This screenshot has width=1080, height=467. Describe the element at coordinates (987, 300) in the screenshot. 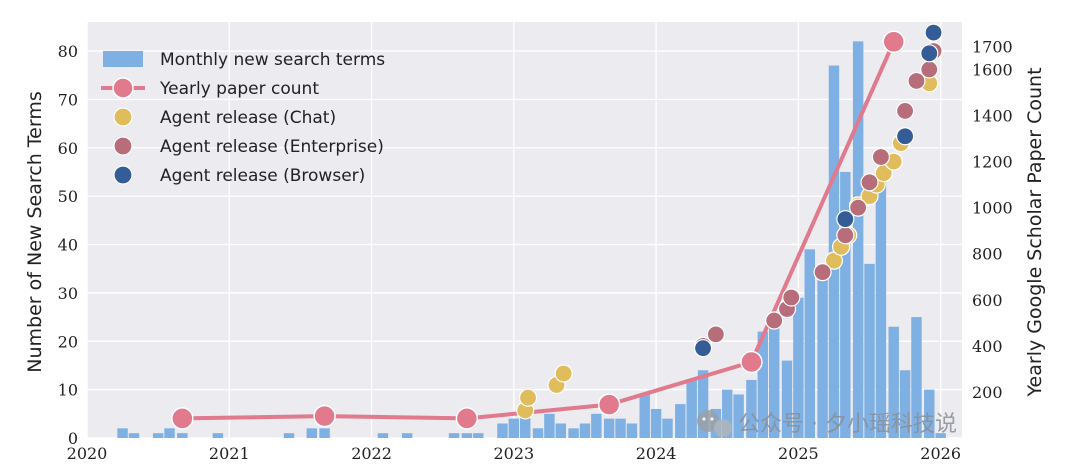

I see `y2-tick-label: 600` at that location.